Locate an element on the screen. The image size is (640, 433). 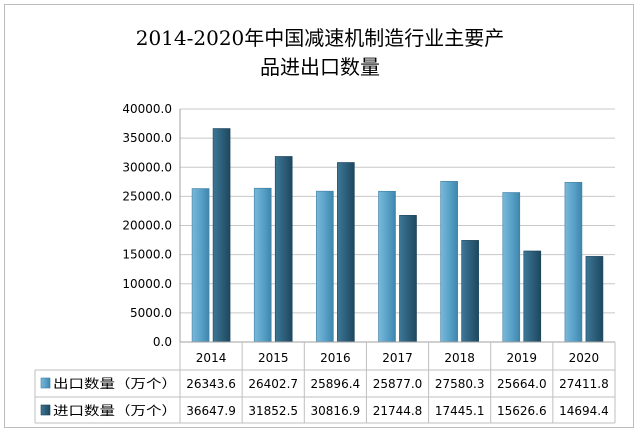
data-cell: 15626.6 is located at coordinates (522, 411).